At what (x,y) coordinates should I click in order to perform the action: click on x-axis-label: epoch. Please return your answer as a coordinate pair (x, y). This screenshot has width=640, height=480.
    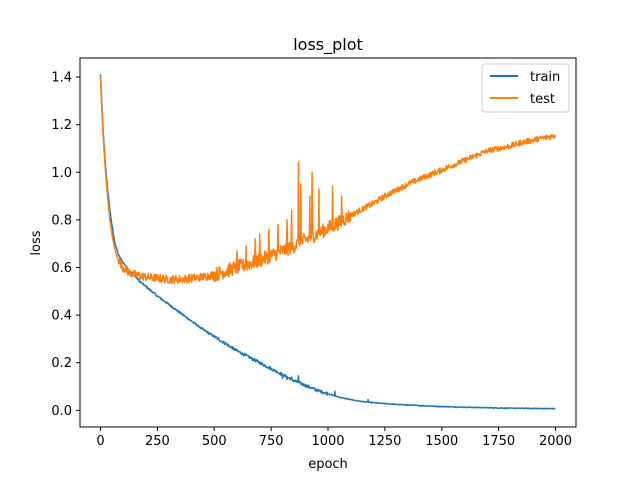
    Looking at the image, I should click on (328, 464).